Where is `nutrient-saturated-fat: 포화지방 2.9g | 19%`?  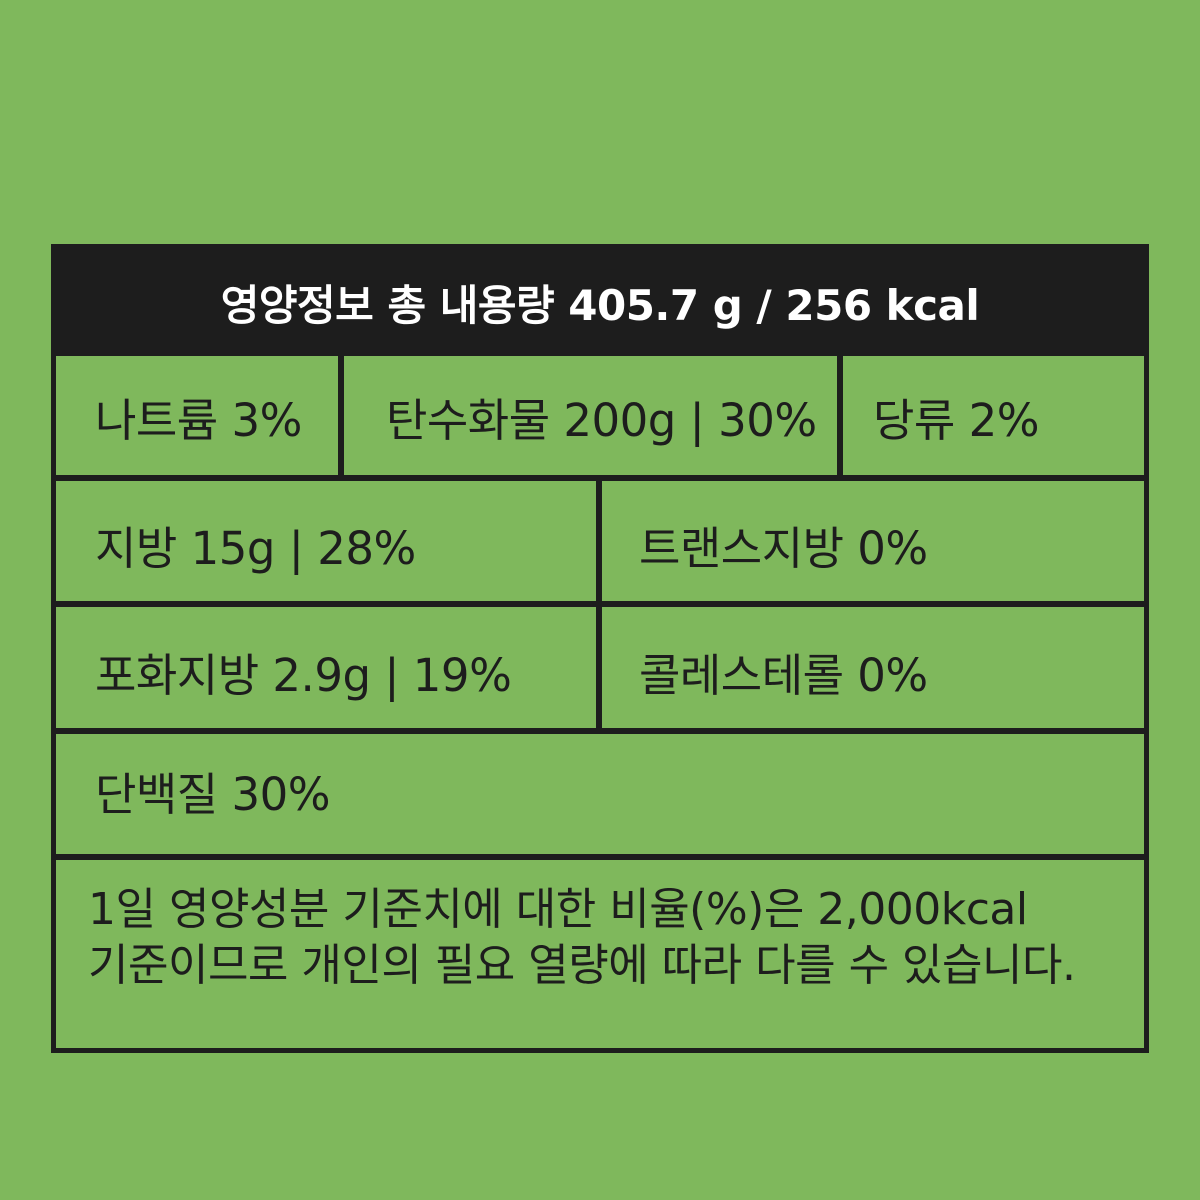 nutrient-saturated-fat: 포화지방 2.9g | 19% is located at coordinates (303, 675).